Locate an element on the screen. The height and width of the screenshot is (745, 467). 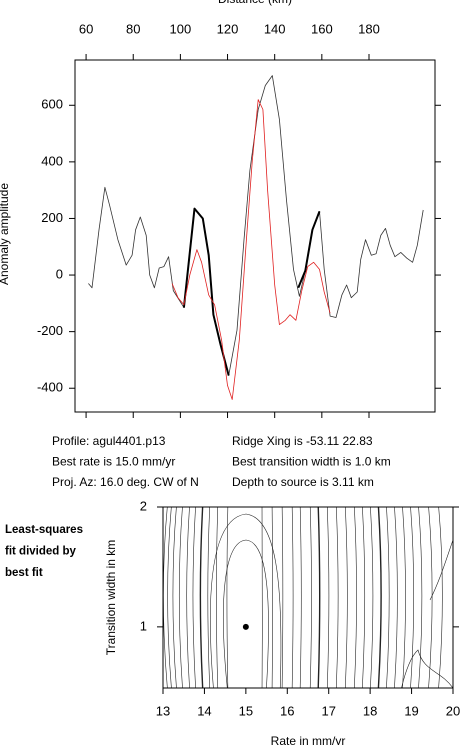
x-tick-label: 80 is located at coordinates (133, 28).